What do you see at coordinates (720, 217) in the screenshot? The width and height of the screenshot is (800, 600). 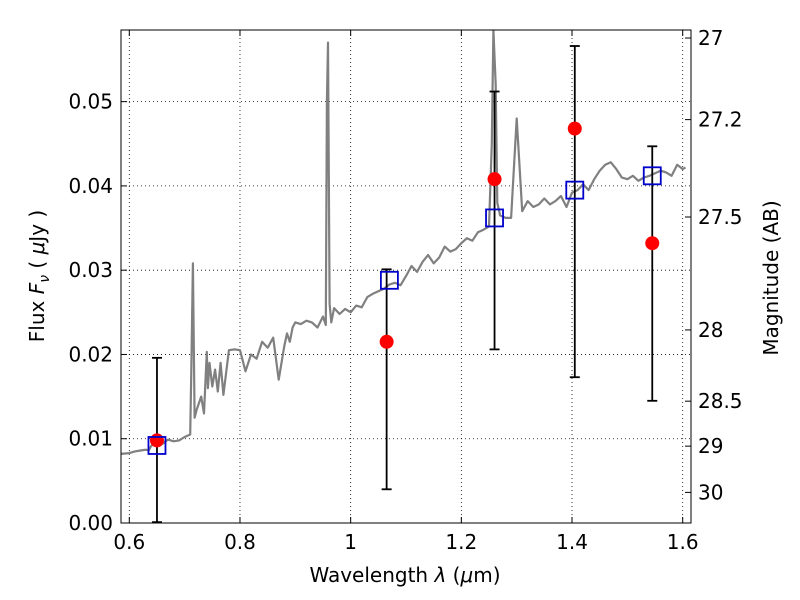 I see `y2-tick-label: 27.5` at bounding box center [720, 217].